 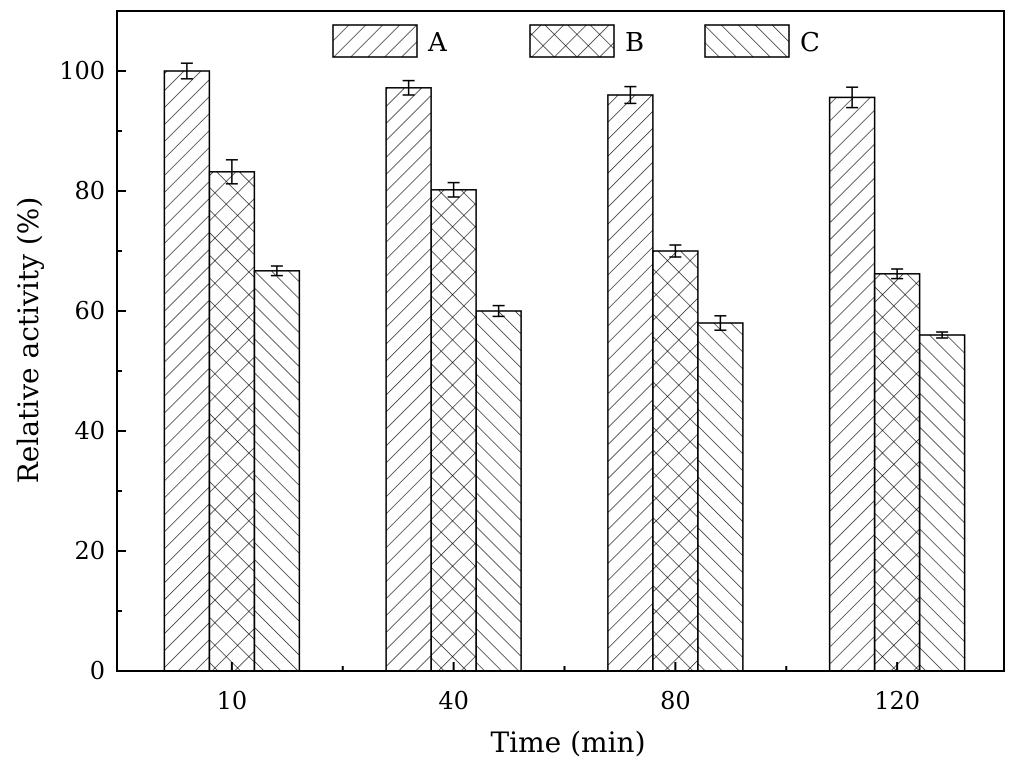 What do you see at coordinates (897, 701) in the screenshot?
I see `x-tick-label: 120` at bounding box center [897, 701].